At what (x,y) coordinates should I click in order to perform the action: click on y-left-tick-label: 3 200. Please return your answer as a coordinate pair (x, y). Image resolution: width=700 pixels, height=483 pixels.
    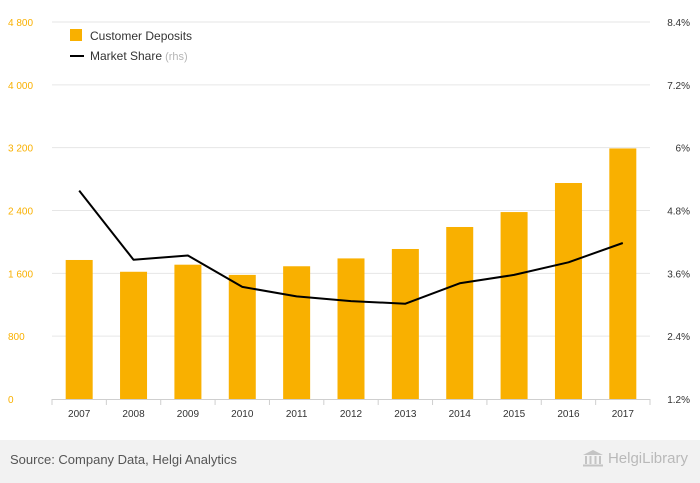
    Looking at the image, I should click on (20, 149).